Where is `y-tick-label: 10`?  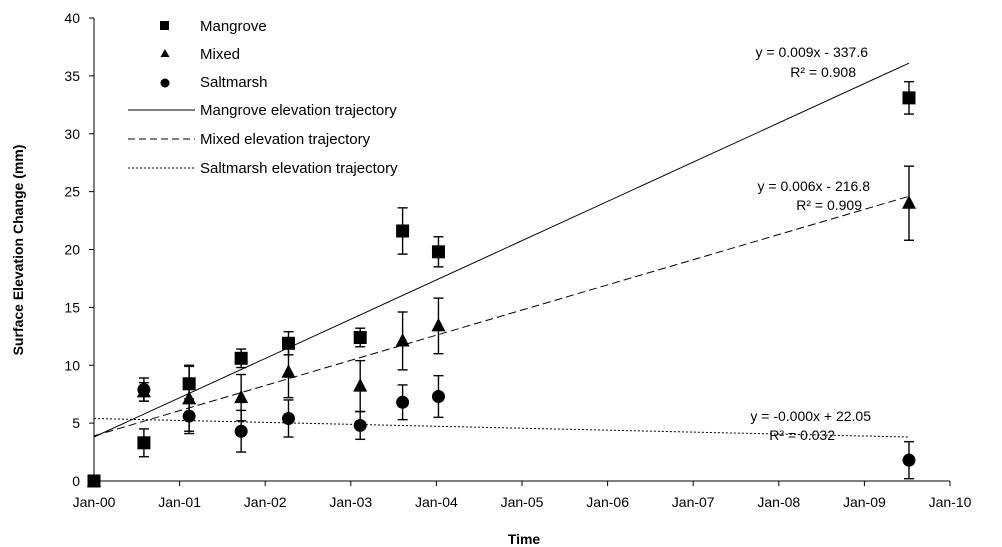
y-tick-label: 10 is located at coordinates (72, 365).